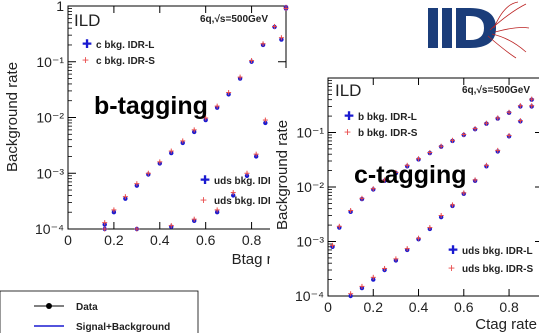 This screenshot has width=539, height=333. What do you see at coordinates (234, 19) in the screenshot?
I see `energy-label: 6q,√s=500GeV` at bounding box center [234, 19].